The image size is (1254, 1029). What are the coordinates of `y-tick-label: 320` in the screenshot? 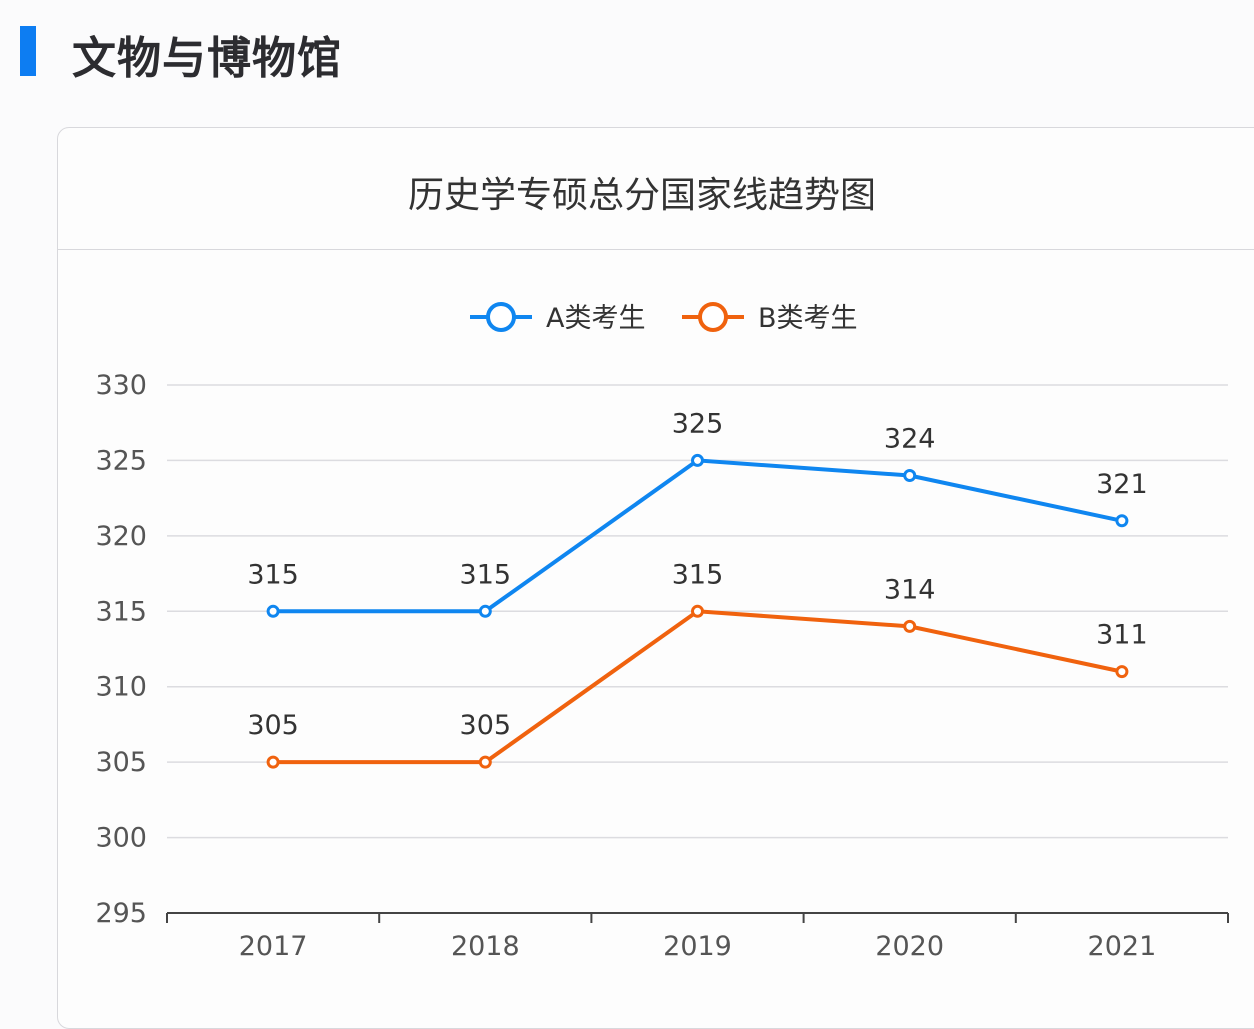 It's located at (121, 536).